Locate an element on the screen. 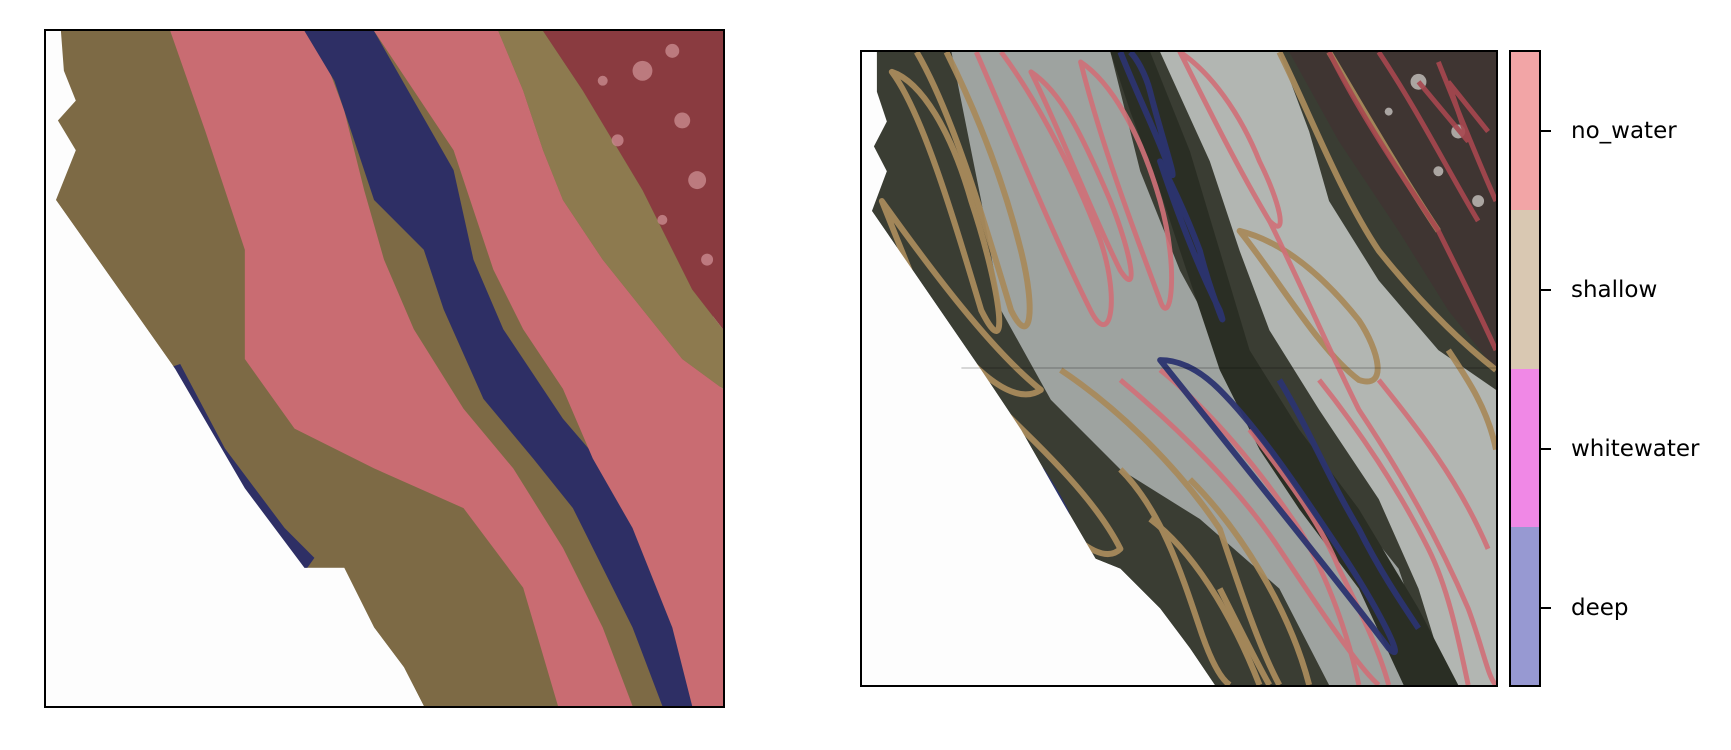  class-colorbar is located at coordinates (1525, 368).